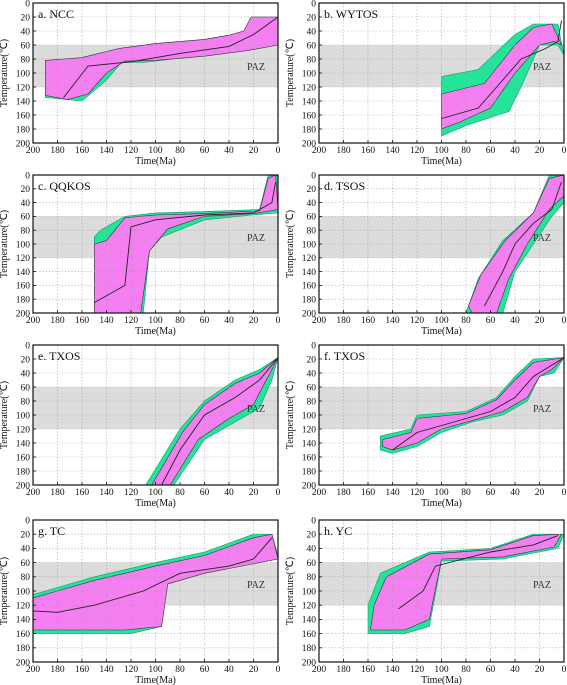  Describe the element at coordinates (344, 186) in the screenshot. I see `panel-title: d. TSOS` at that location.